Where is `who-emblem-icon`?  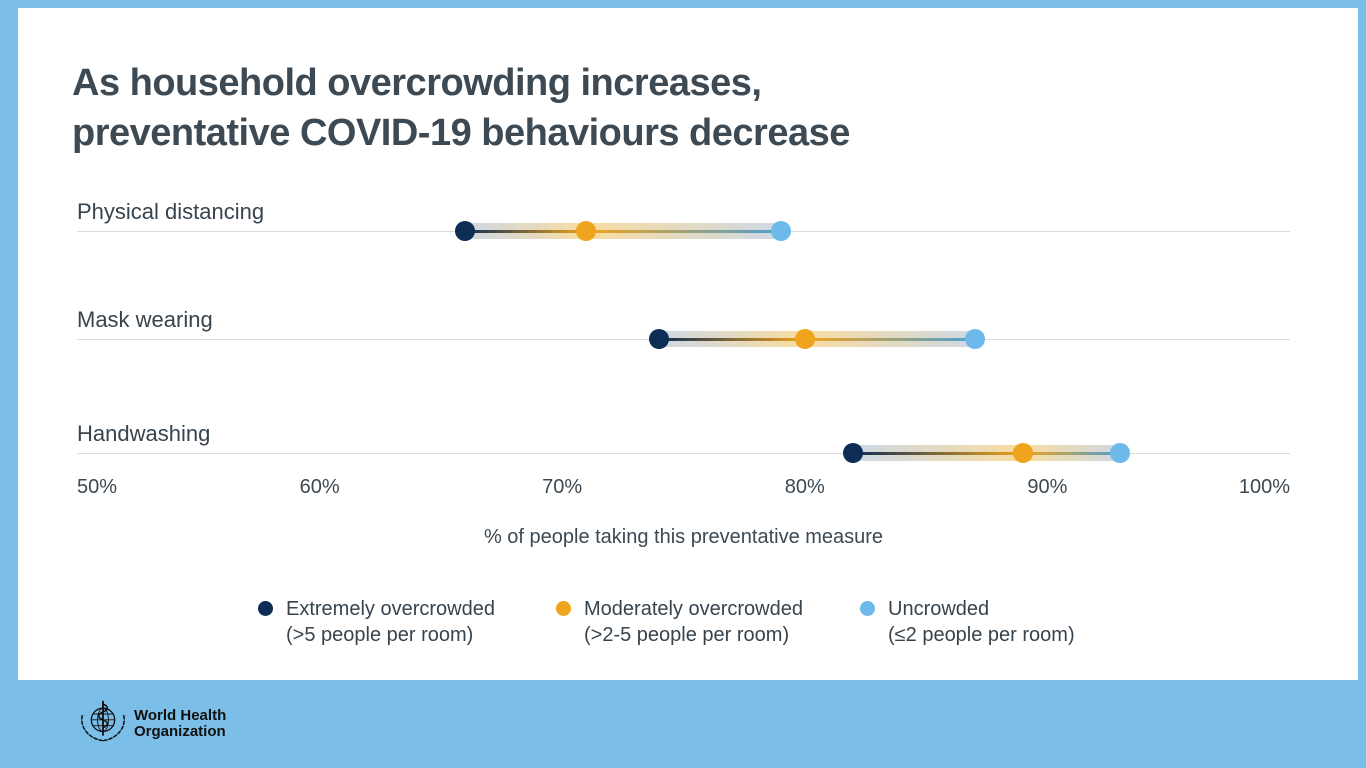
who-emblem-icon is located at coordinates (103, 721).